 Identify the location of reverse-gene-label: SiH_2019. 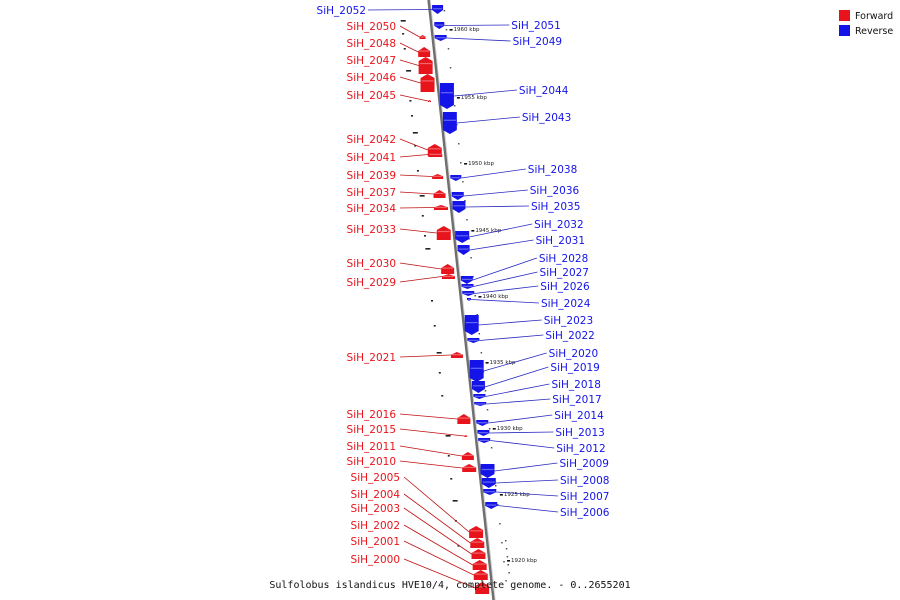
(574, 368).